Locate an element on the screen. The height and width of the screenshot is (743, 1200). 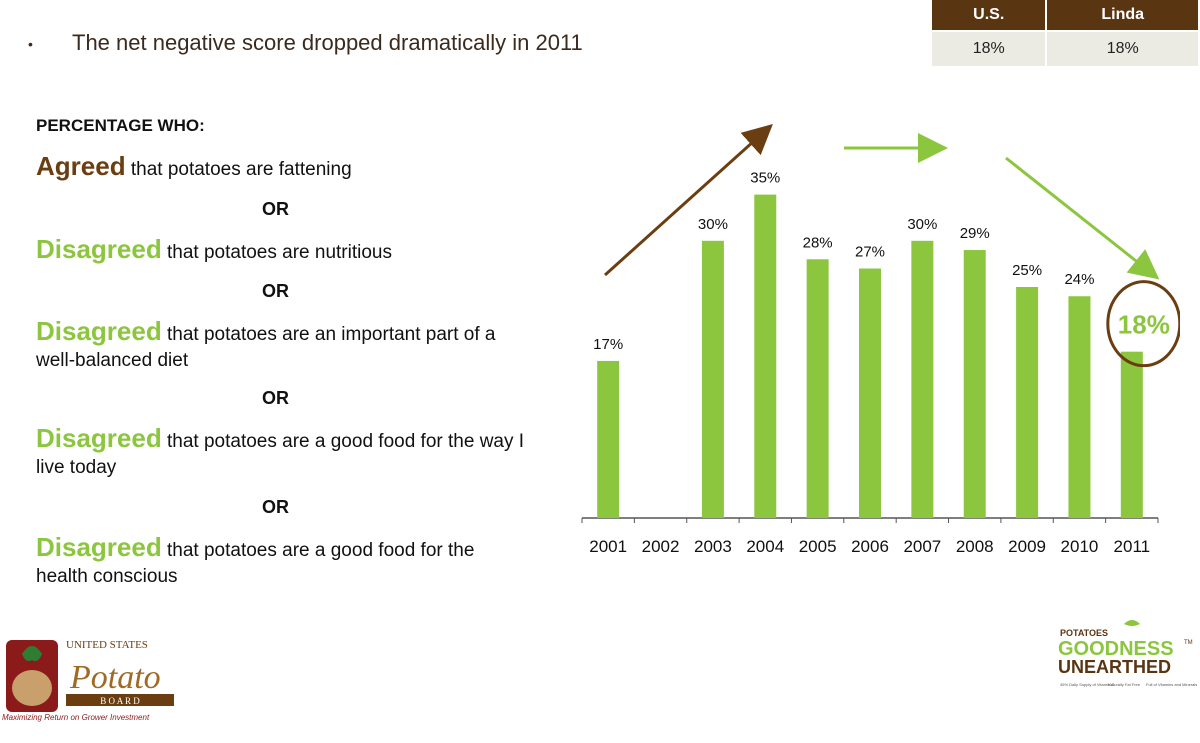
criteria-keyword: Agreed is located at coordinates (81, 166).